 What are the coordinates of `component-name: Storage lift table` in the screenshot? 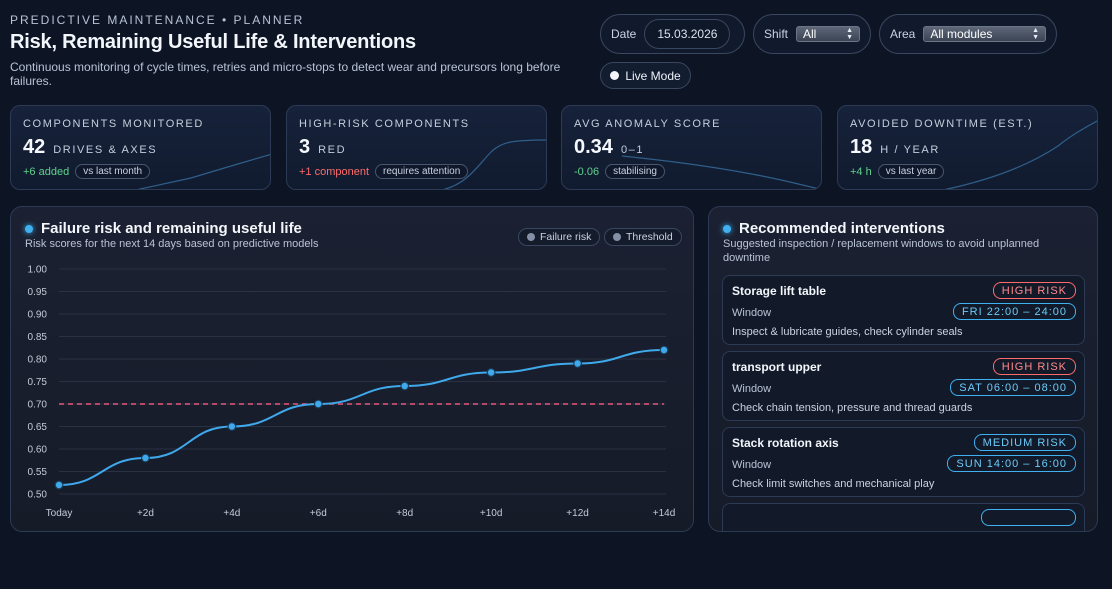 It's located at (779, 291).